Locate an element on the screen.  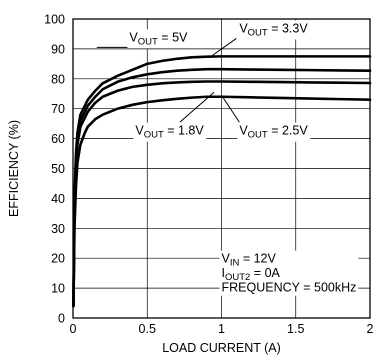
condition-line: FREQUENCY = 500kHz is located at coordinates (289, 288).